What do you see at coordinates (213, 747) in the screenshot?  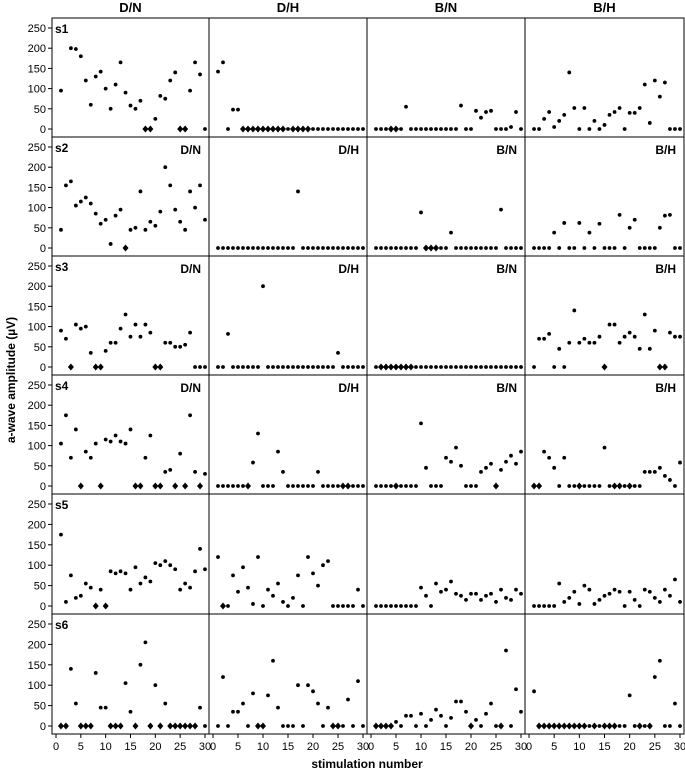 I see `x-tick-label: 0` at bounding box center [213, 747].